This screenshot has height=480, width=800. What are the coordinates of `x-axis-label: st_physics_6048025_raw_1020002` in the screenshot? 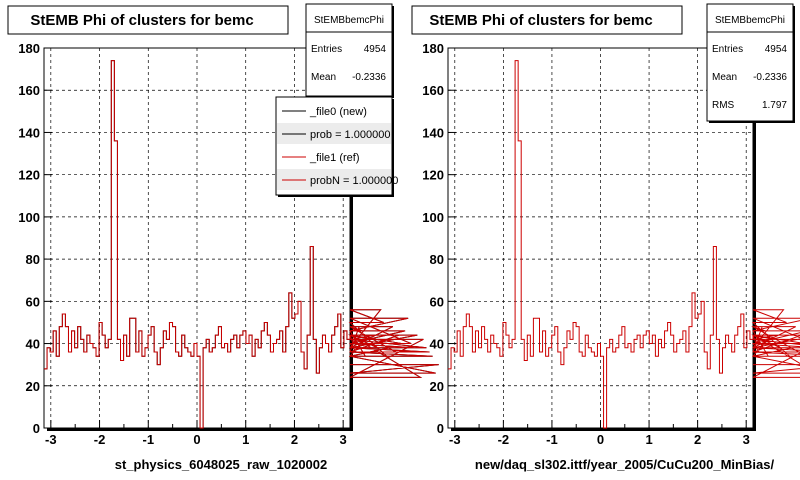 It's located at (221, 464).